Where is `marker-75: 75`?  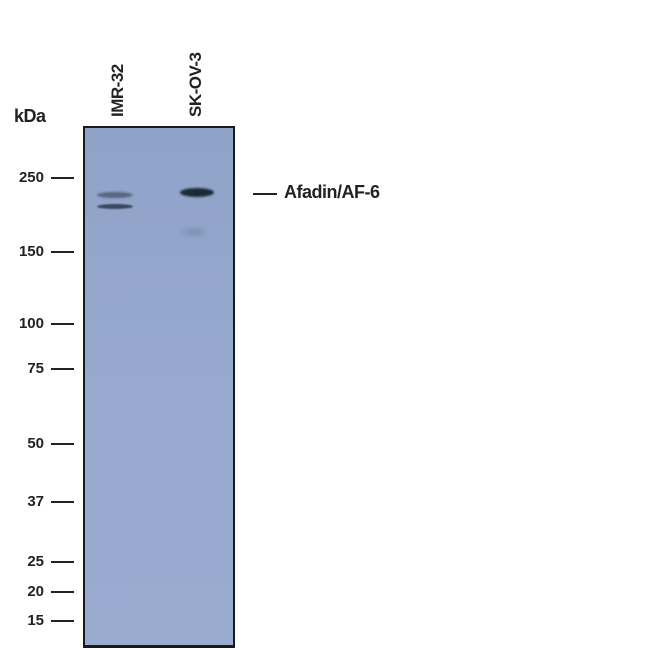 marker-75: 75 is located at coordinates (37, 369).